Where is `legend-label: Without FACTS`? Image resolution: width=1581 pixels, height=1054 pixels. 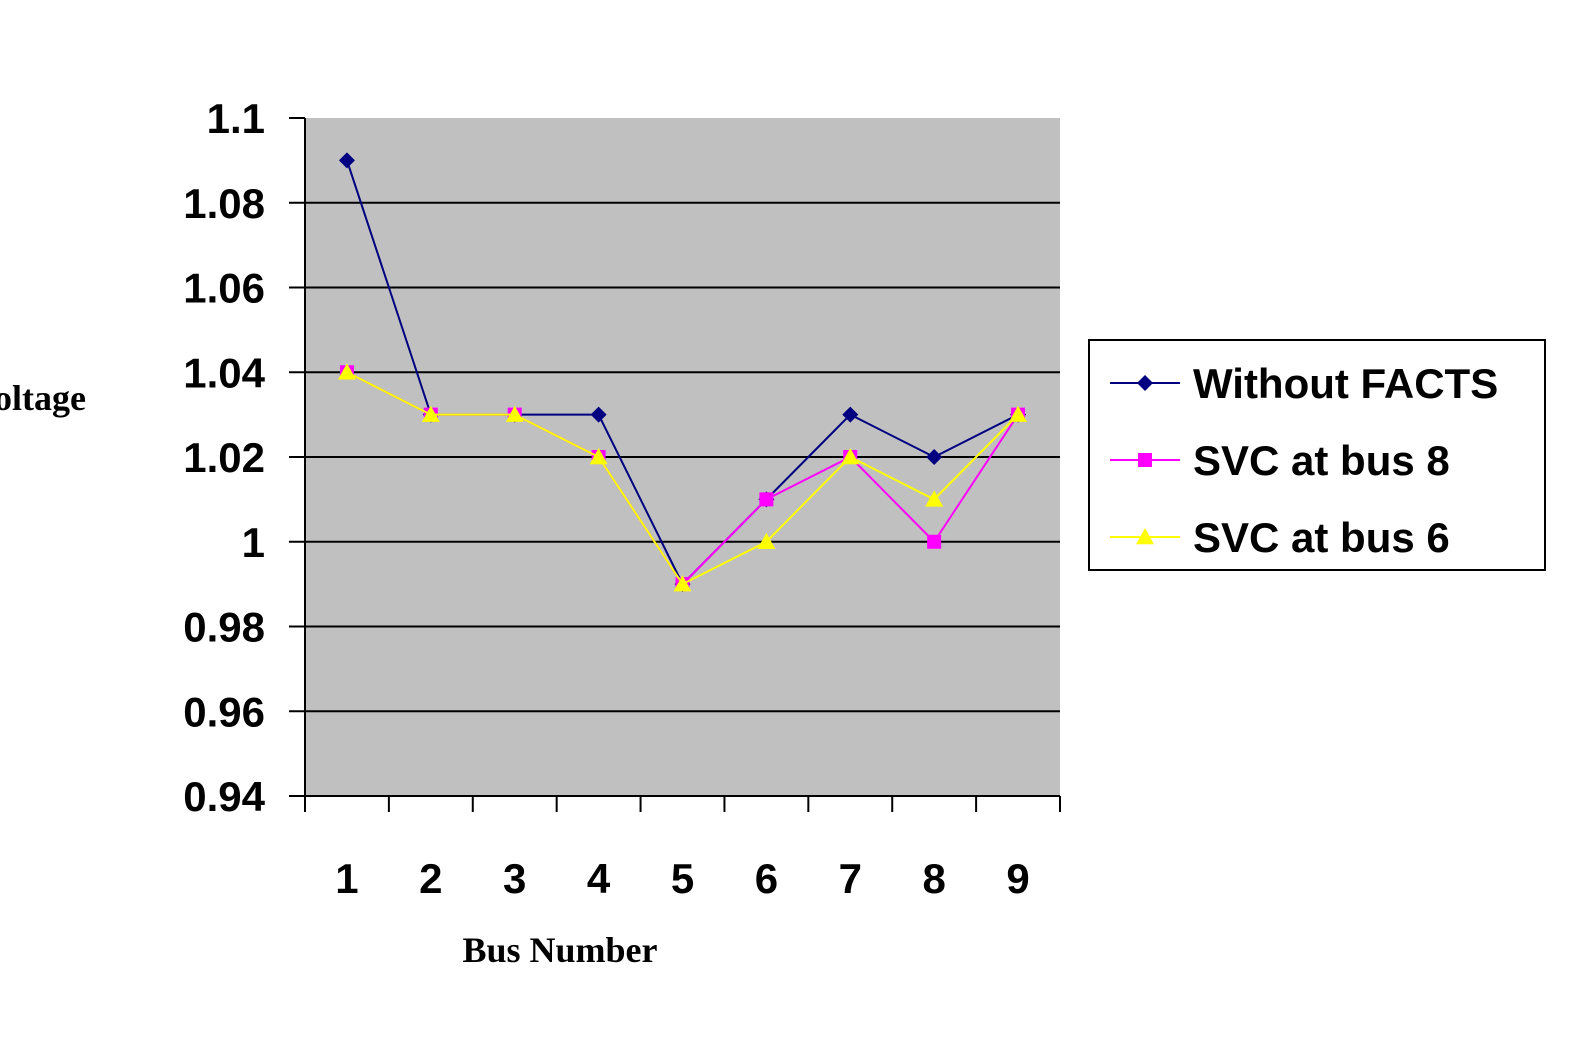 legend-label: Without FACTS is located at coordinates (1345, 383).